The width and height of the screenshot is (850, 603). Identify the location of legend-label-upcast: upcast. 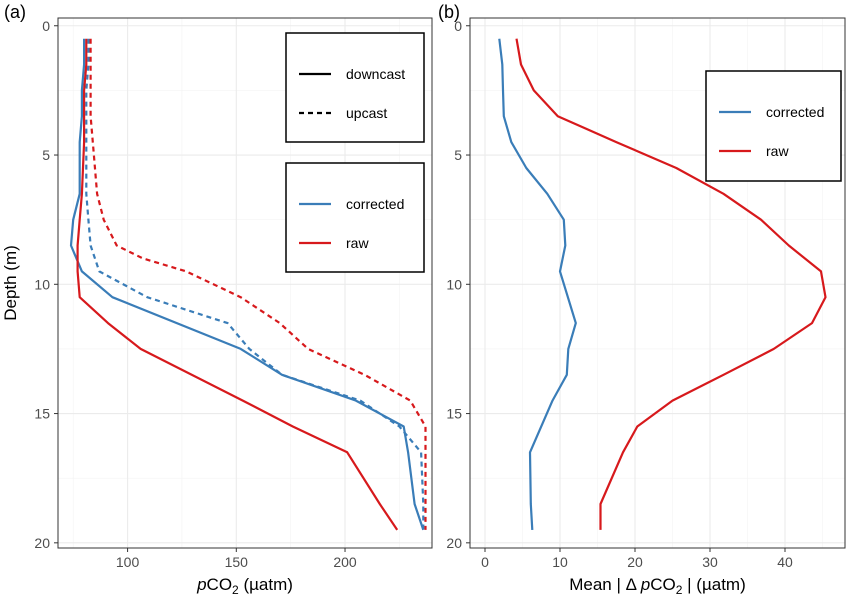
(366, 113).